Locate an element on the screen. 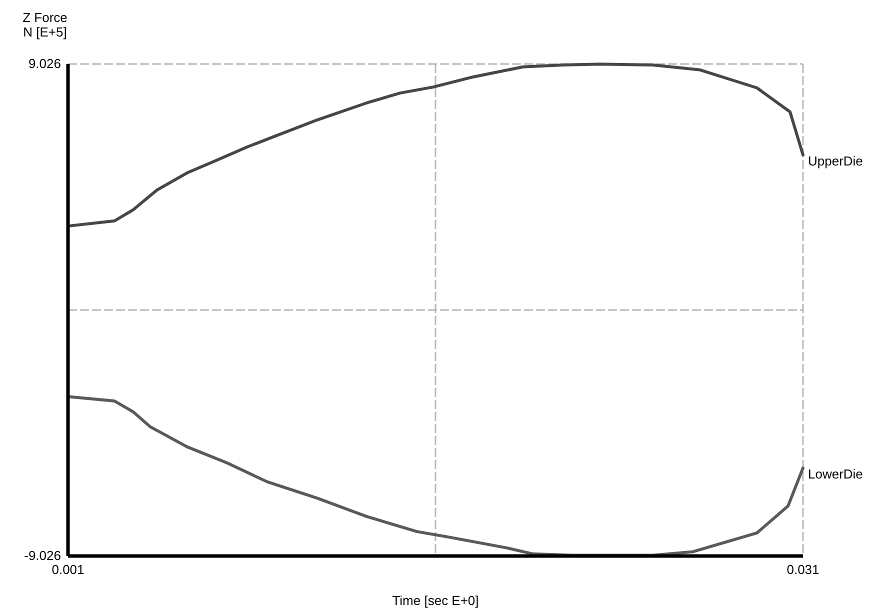 The width and height of the screenshot is (892, 615). x-tick-label: 0.001 is located at coordinates (68, 570).